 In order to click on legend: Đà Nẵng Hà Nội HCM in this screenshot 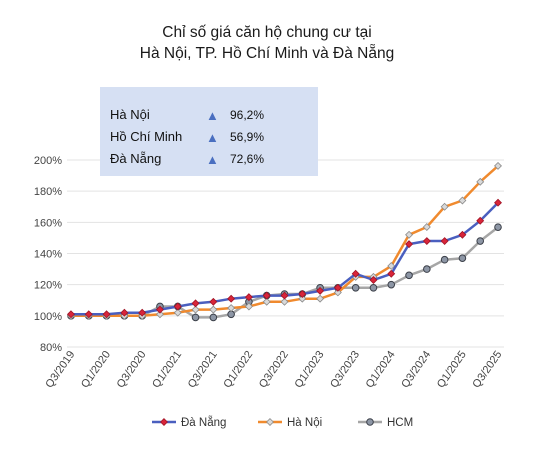, I will do `click(282, 422)`.